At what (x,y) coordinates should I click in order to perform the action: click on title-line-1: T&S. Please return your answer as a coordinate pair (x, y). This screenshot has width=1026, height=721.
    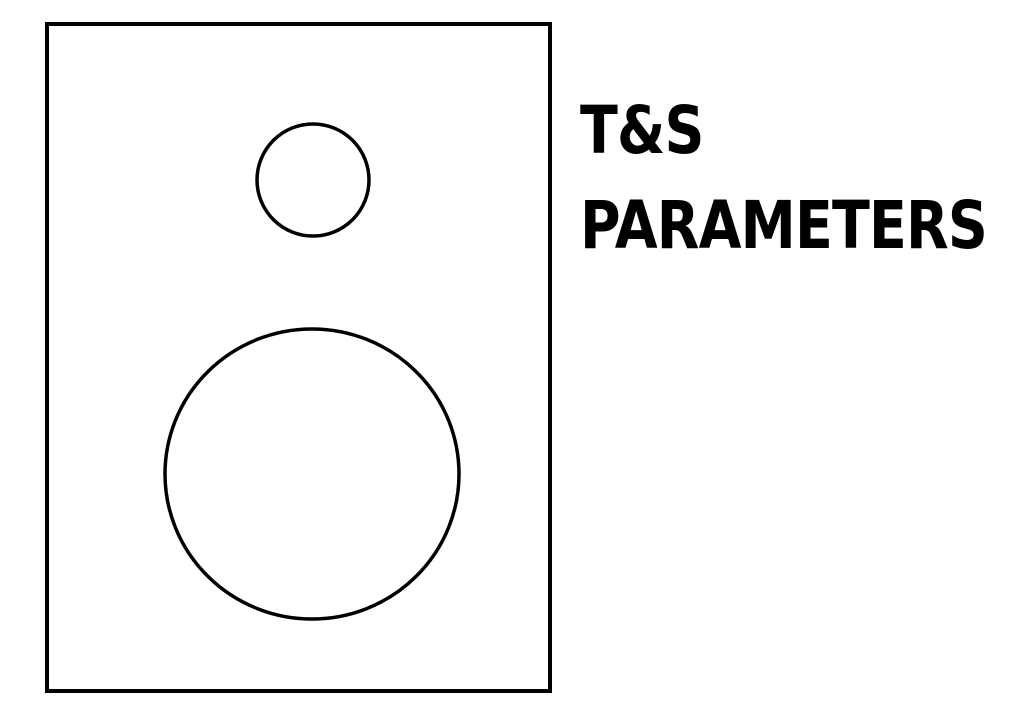
    Looking at the image, I should click on (642, 130).